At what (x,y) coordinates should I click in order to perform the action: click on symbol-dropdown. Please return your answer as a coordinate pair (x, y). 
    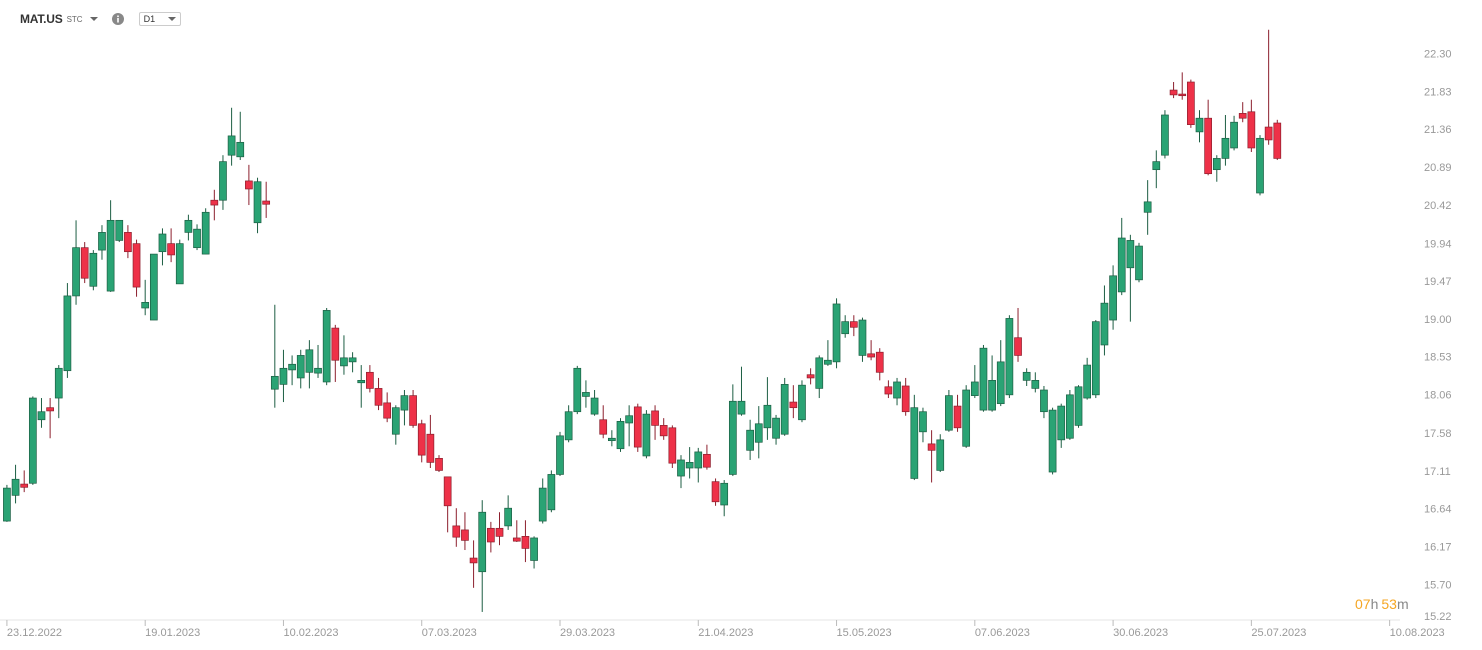
    Looking at the image, I should click on (94, 19).